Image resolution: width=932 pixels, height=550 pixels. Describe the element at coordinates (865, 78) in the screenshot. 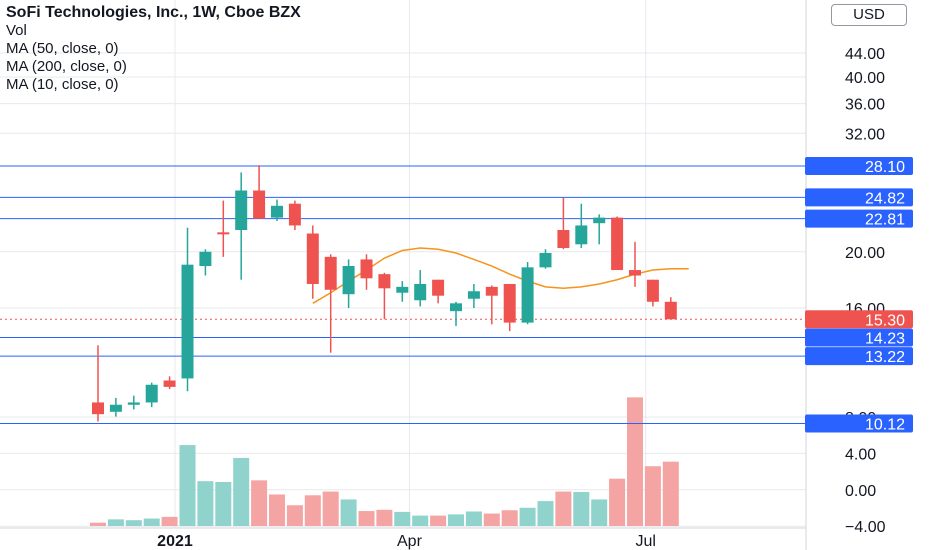

I see `price-tick-label: 40.00` at that location.